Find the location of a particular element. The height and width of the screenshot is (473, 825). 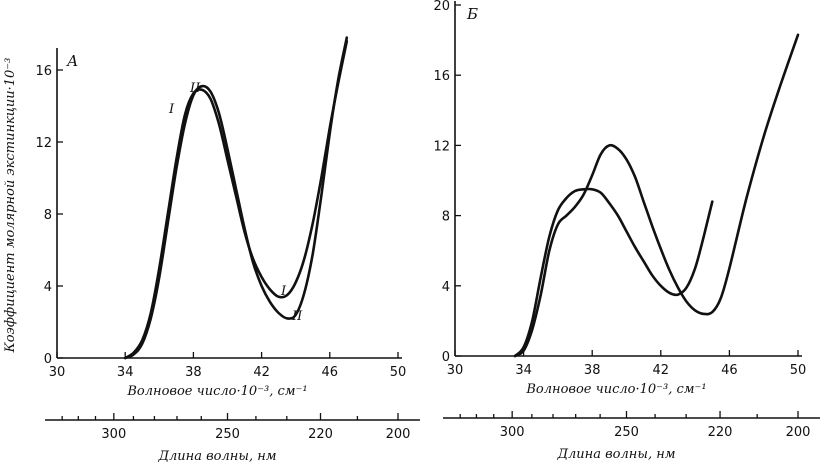

y-tick-label: 20 is located at coordinates (441, 7).